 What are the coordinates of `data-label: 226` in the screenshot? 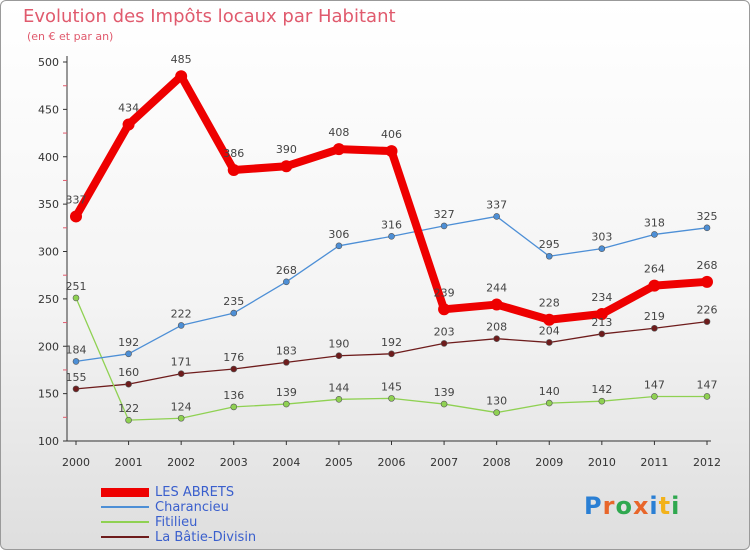 It's located at (707, 310).